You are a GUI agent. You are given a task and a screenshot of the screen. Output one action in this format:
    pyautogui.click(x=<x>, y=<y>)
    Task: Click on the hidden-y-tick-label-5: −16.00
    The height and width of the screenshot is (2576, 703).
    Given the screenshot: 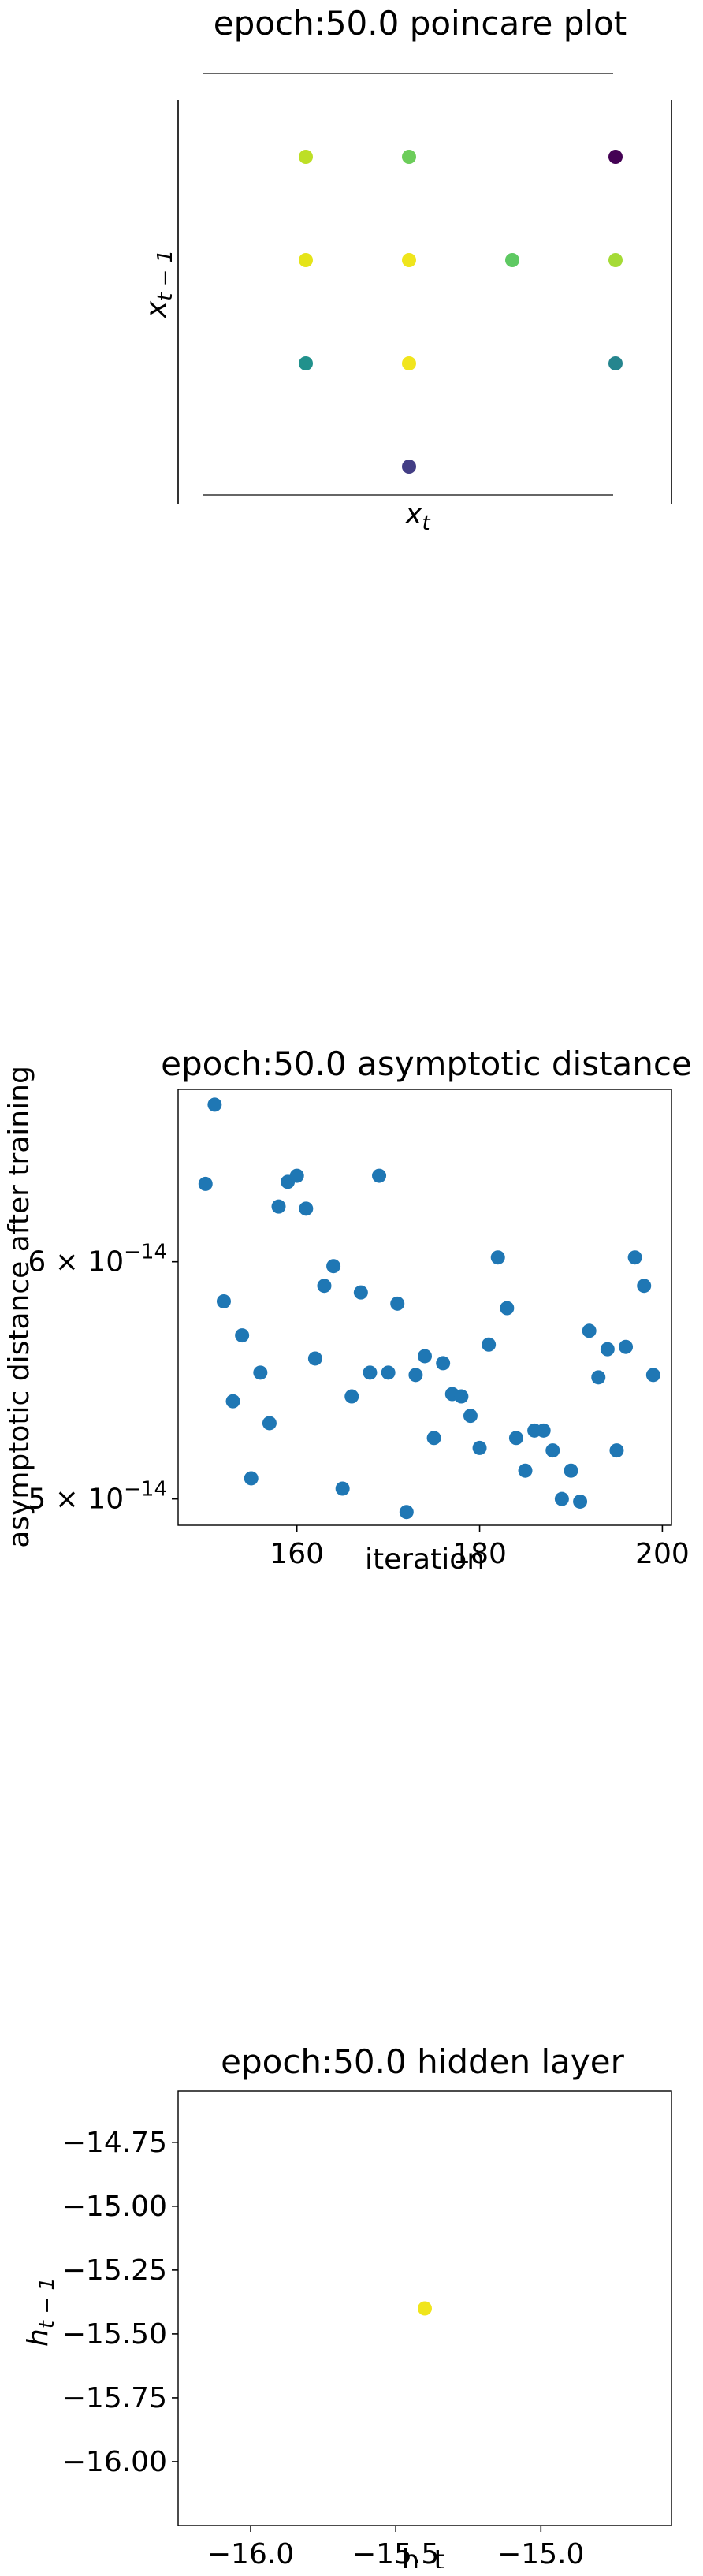 What is the action you would take?
    pyautogui.click(x=114, y=2462)
    